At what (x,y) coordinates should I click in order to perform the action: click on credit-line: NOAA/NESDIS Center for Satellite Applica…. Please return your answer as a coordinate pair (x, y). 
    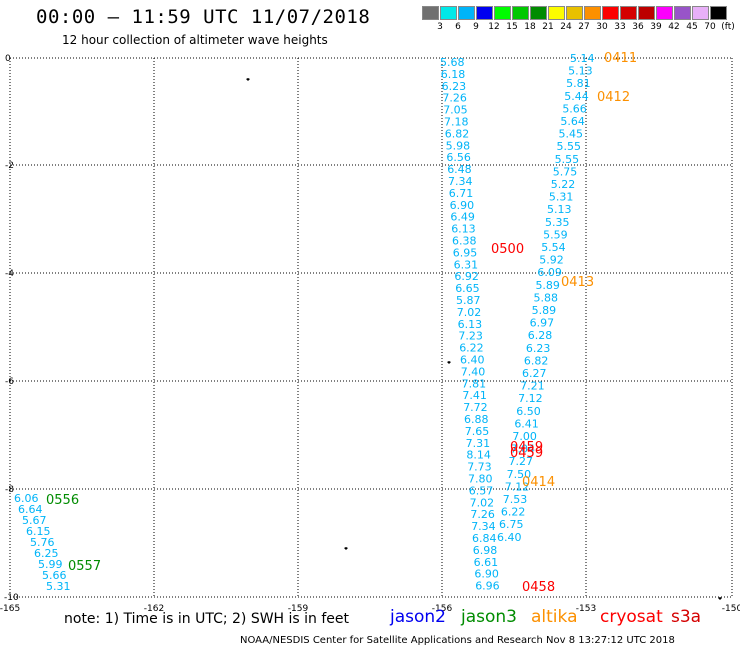
    Looking at the image, I should click on (457, 640).